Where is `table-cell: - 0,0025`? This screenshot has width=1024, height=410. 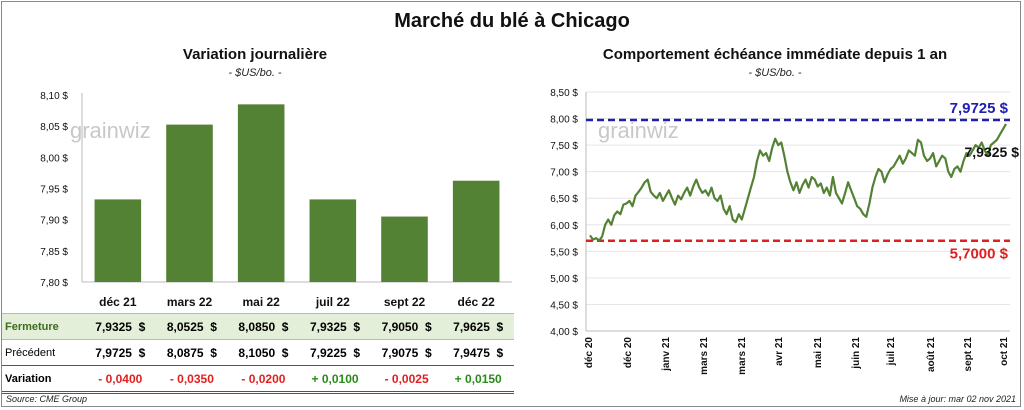 table-cell: - 0,0025 is located at coordinates (406, 379).